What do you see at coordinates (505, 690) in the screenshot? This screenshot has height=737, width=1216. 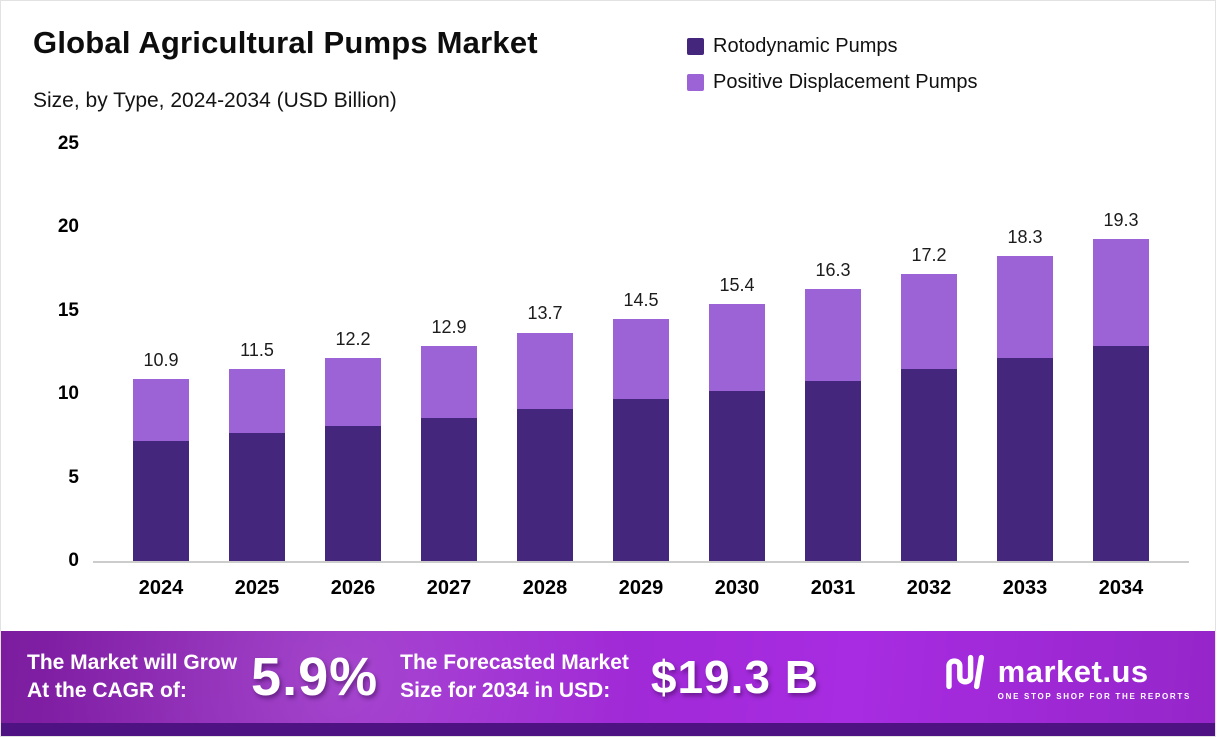 I see `forecast-label-line2: Size for 2034 in USD:` at bounding box center [505, 690].